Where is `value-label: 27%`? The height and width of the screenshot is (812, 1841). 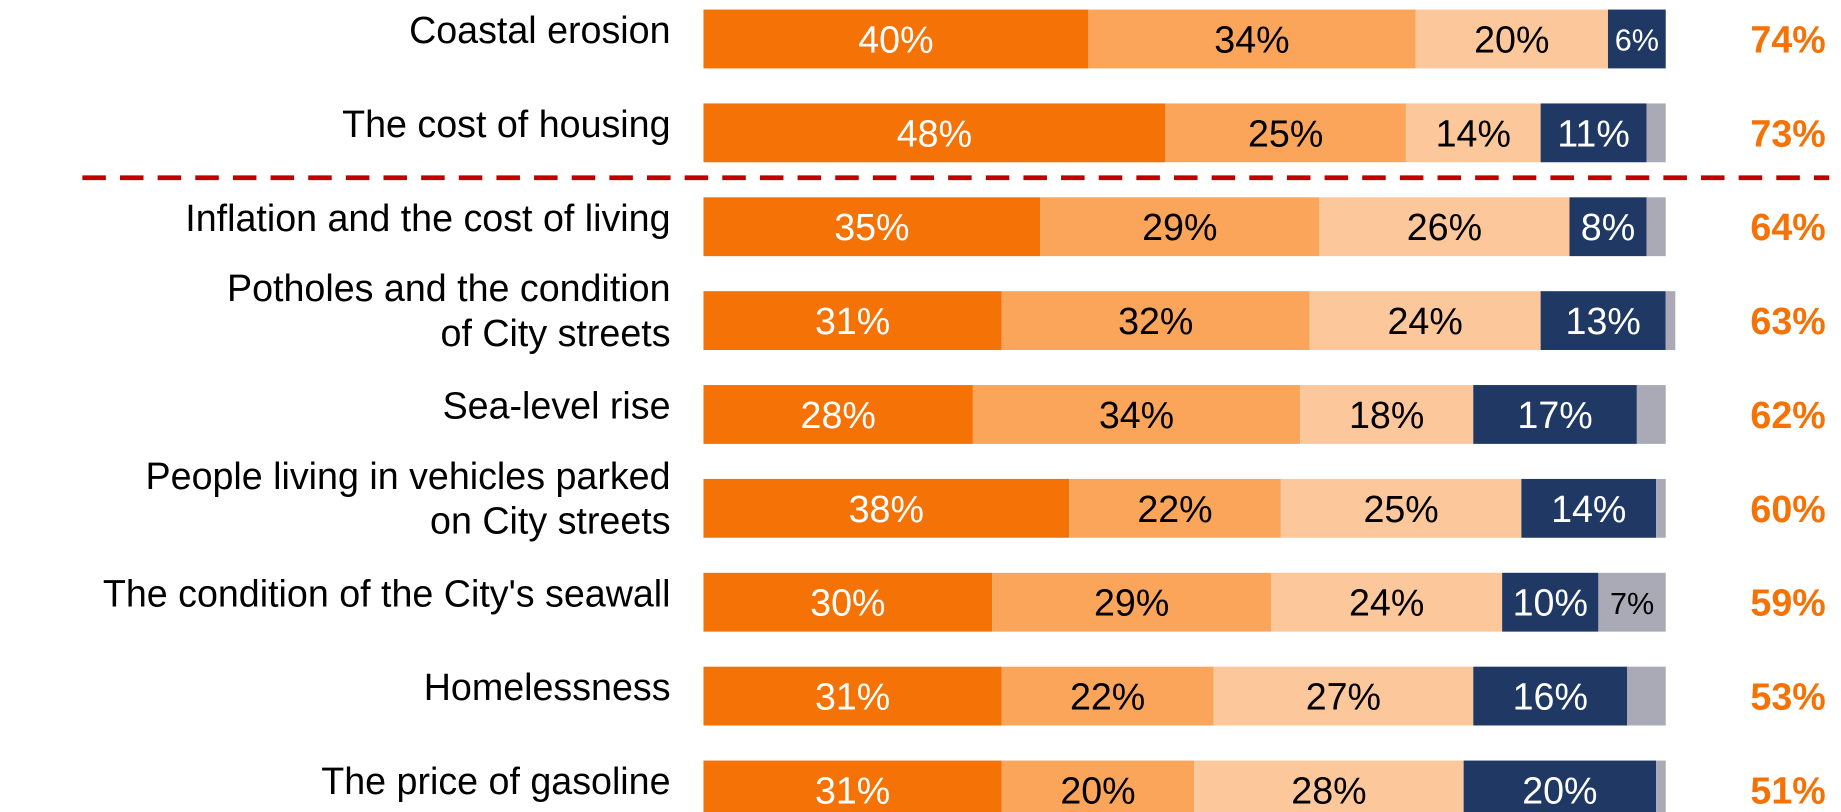 value-label: 27% is located at coordinates (1343, 697).